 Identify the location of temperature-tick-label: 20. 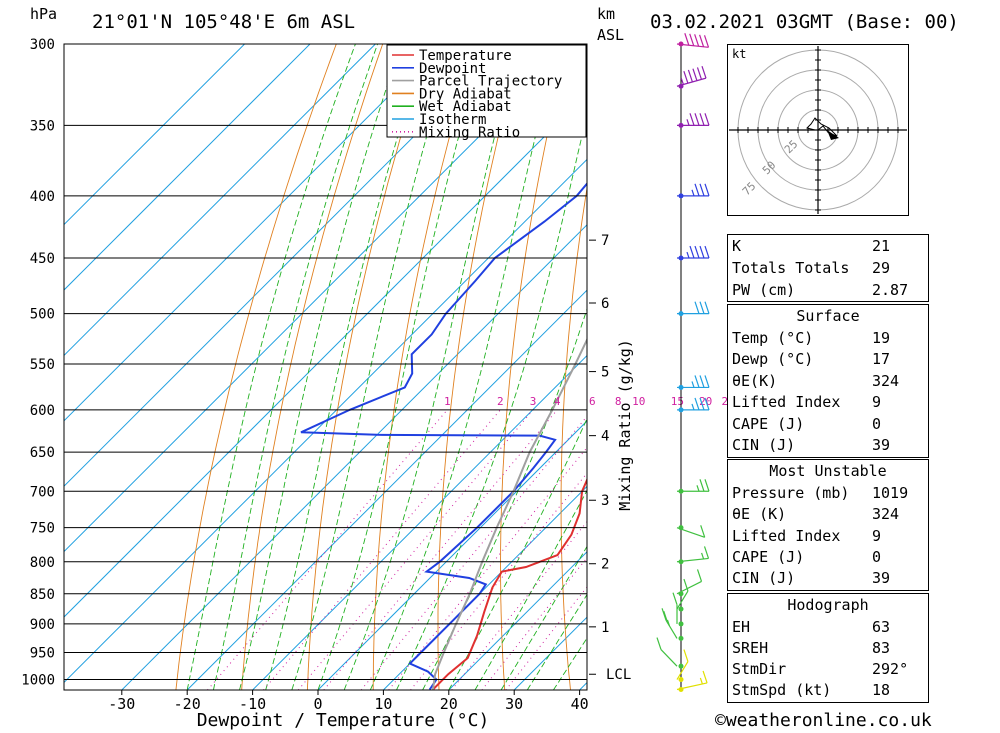
(449, 704).